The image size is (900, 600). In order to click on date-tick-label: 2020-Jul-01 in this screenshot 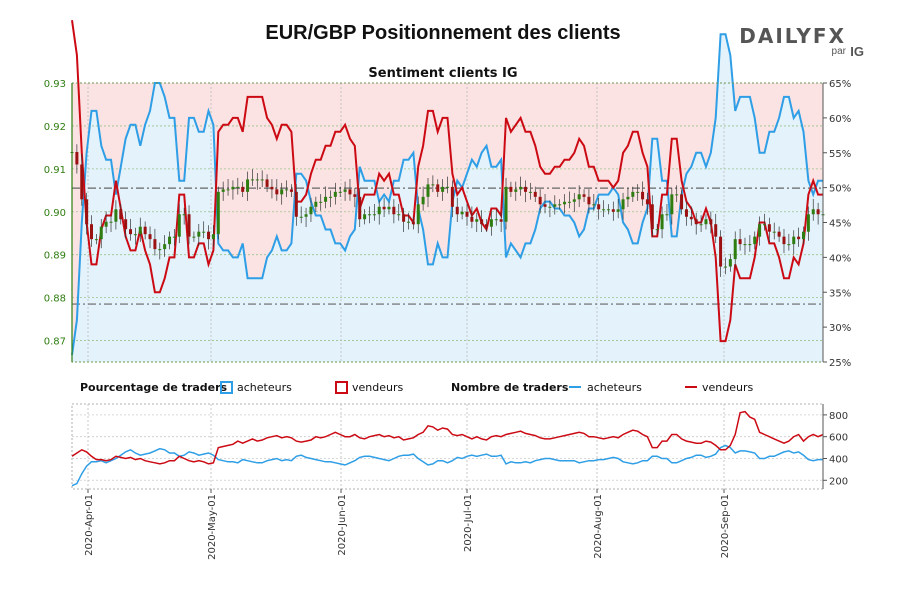, I will do `click(468, 523)`.